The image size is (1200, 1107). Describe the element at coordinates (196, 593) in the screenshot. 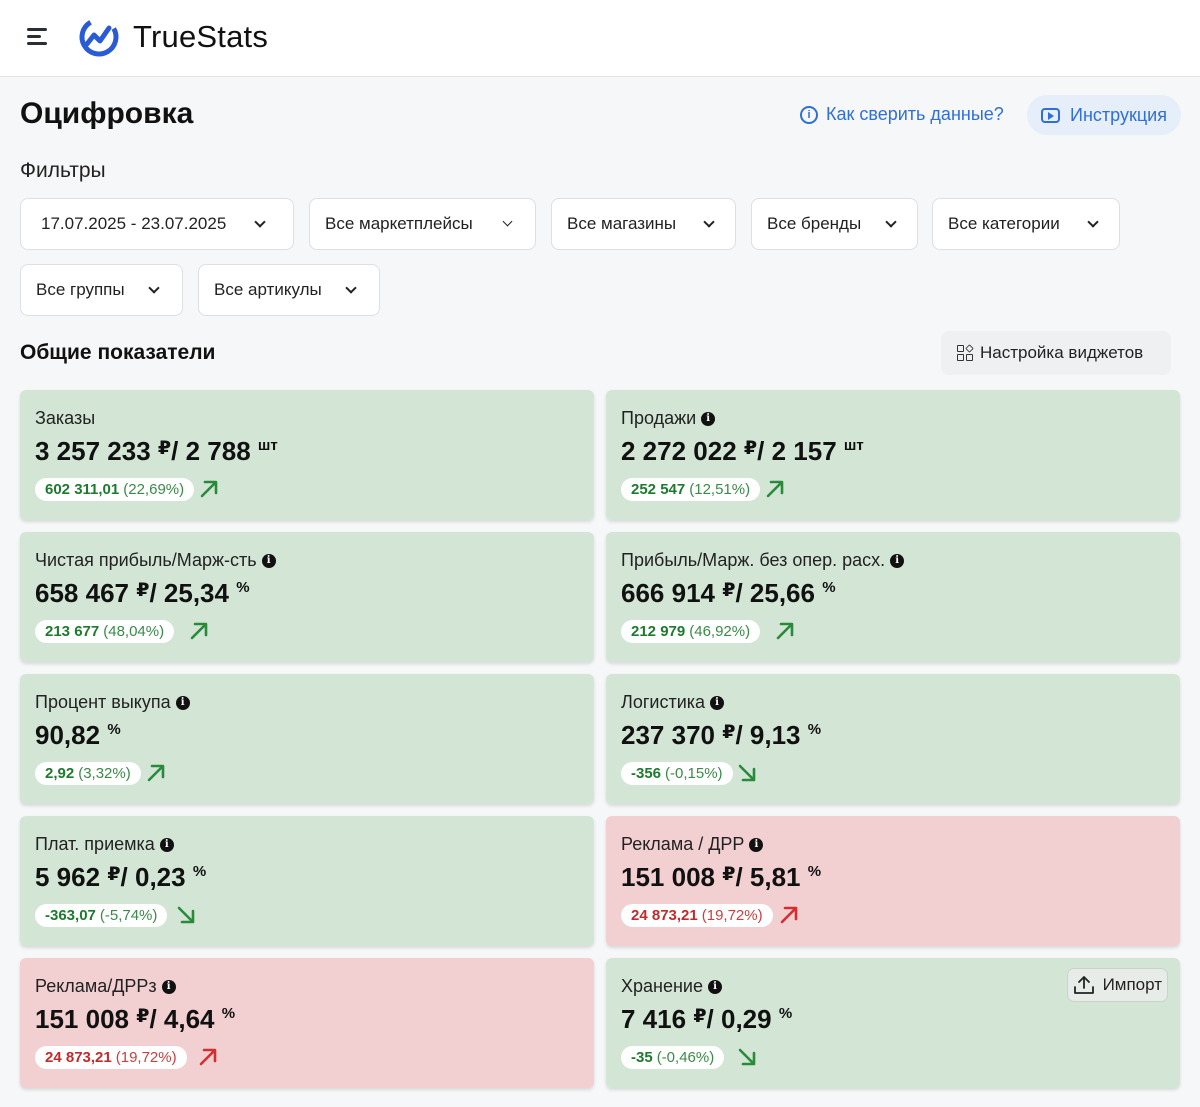

I see `metric-second-value: 25,34` at that location.